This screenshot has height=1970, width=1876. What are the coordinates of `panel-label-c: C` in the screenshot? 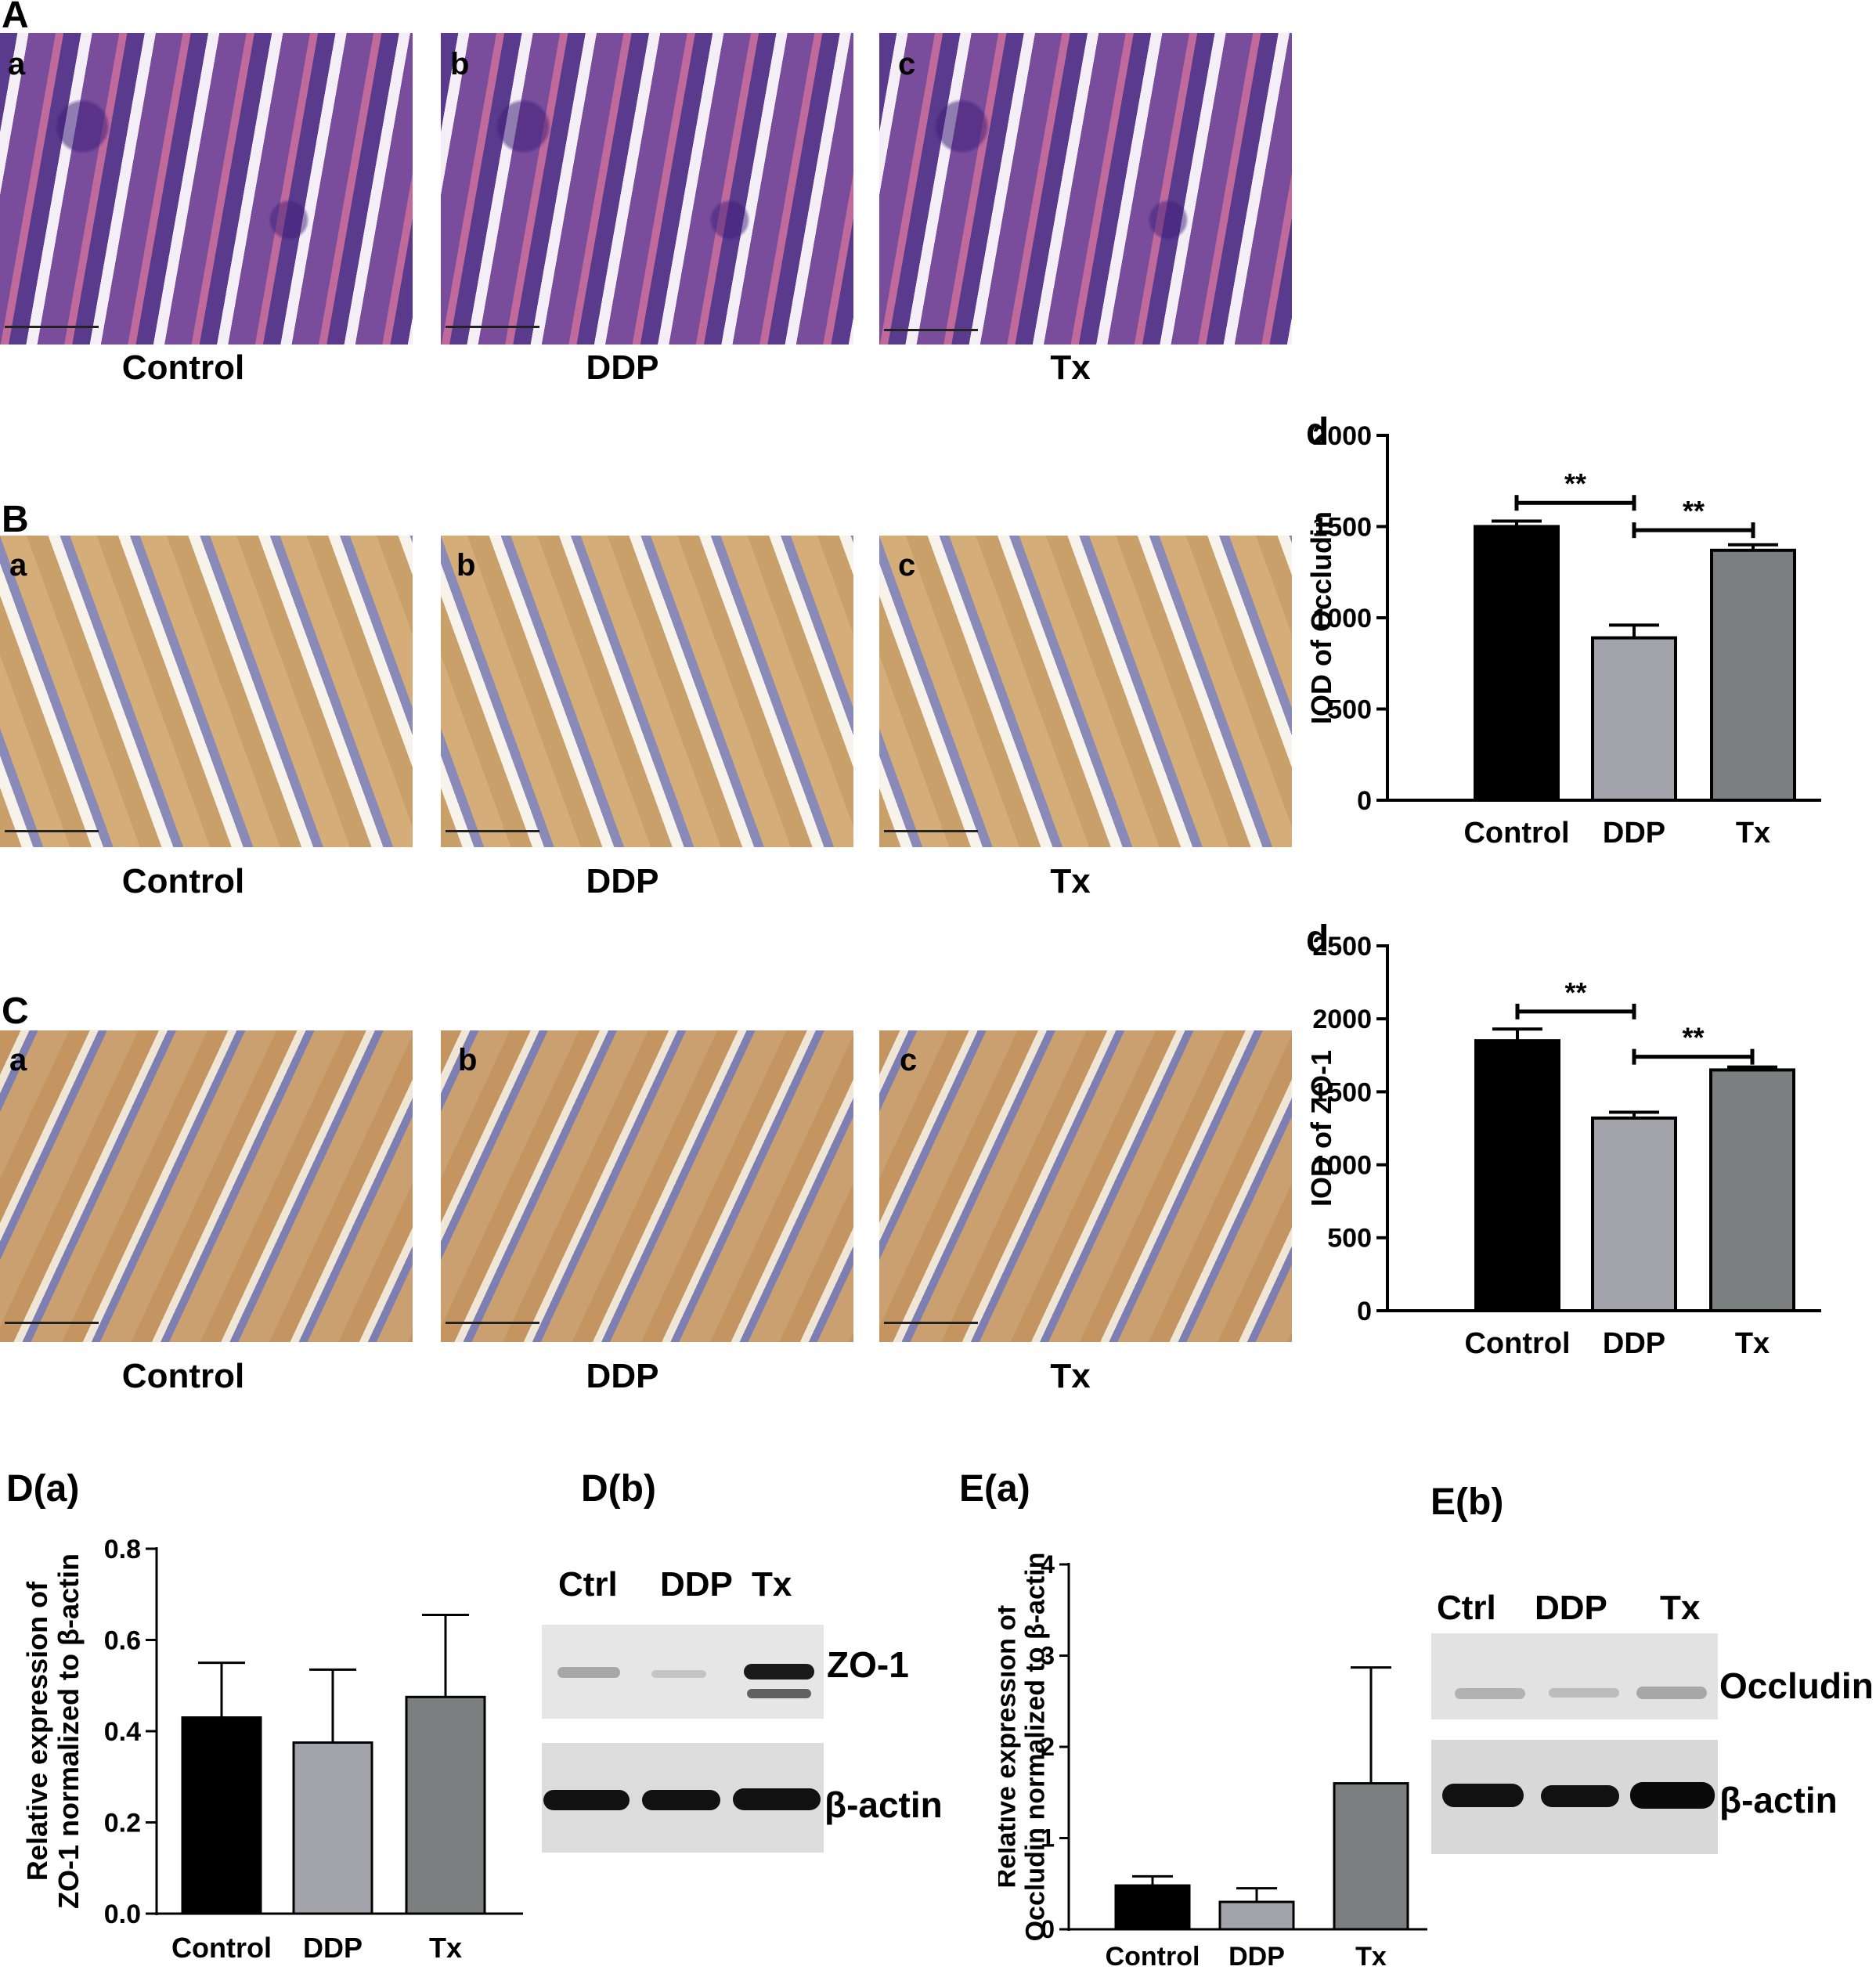 It's located at (15, 1011).